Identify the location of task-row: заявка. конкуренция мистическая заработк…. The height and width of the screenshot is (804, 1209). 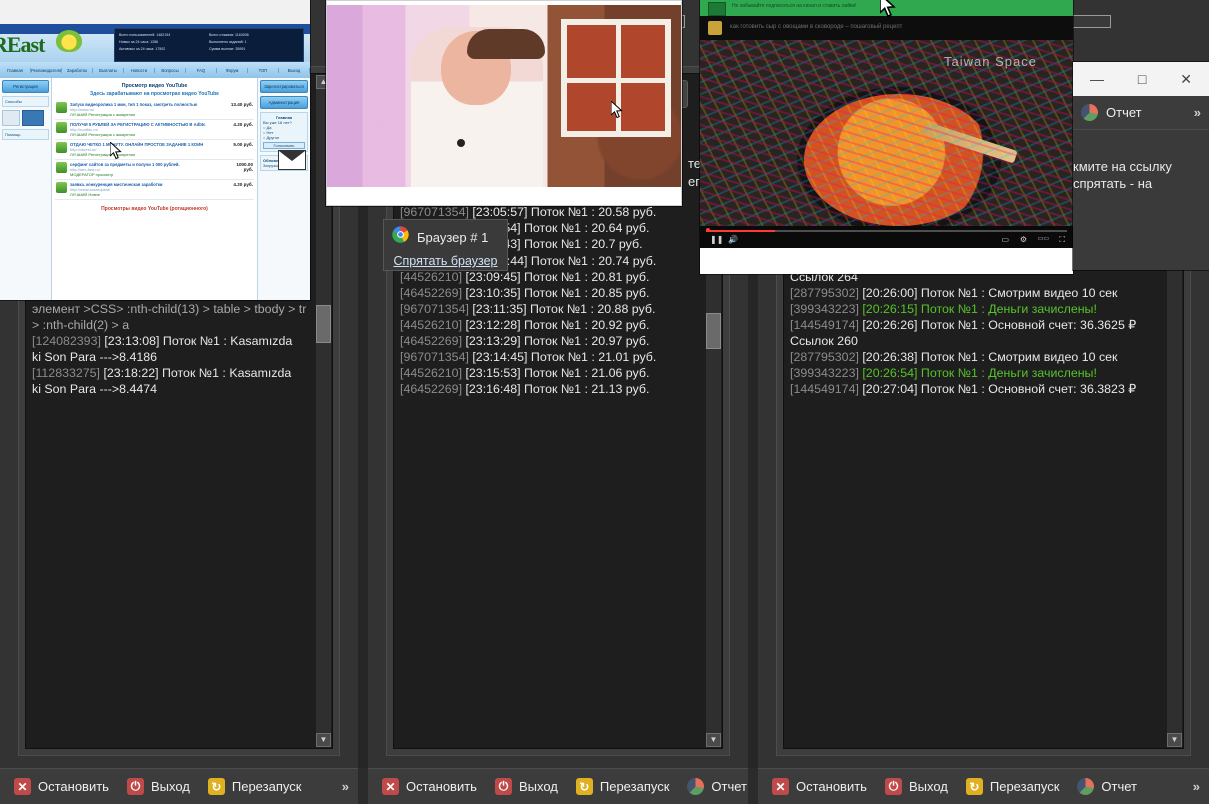
(154, 190).